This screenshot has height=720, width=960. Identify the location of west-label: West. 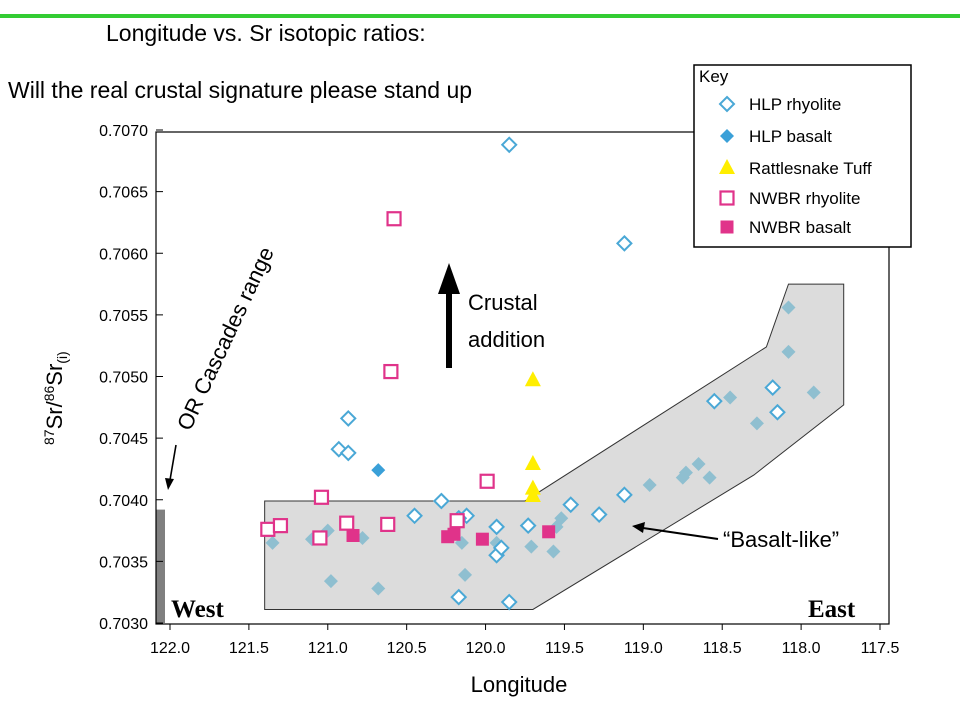
(197, 609).